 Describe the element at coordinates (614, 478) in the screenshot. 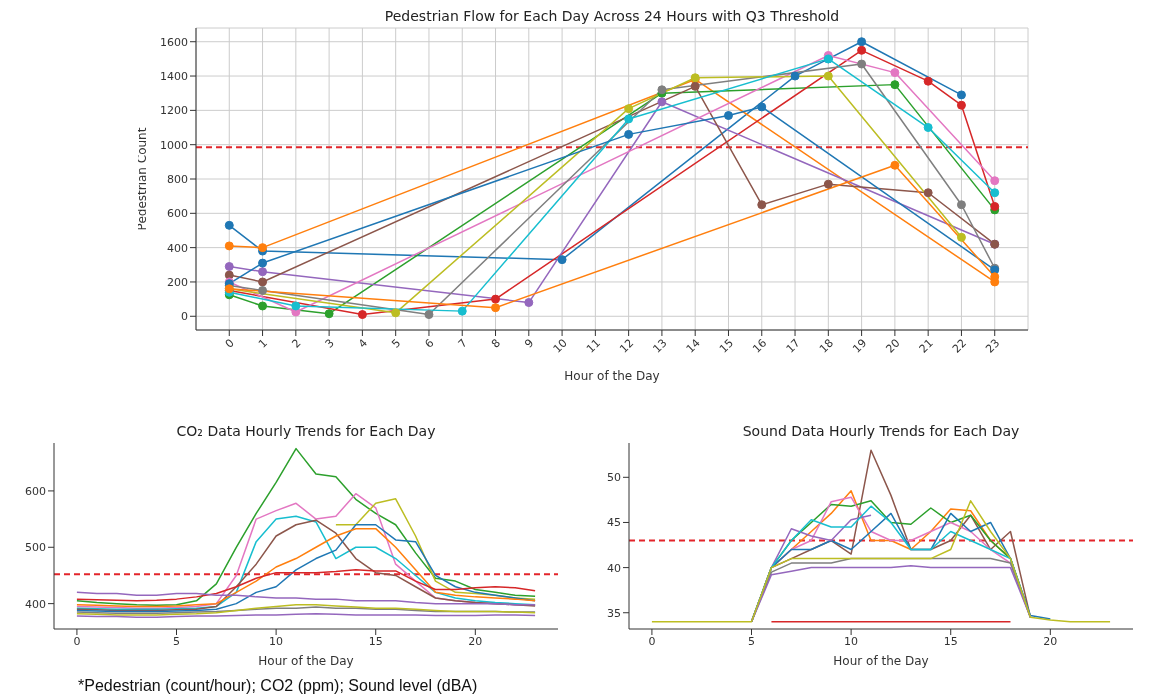

I see `y-tick-label: 50` at that location.